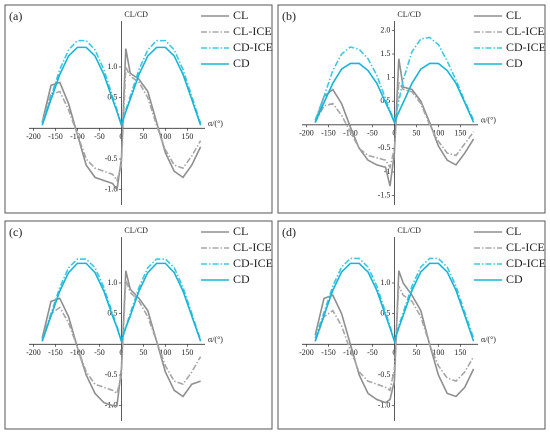  Describe the element at coordinates (289, 232) in the screenshot. I see `panel-label: (d)` at that location.